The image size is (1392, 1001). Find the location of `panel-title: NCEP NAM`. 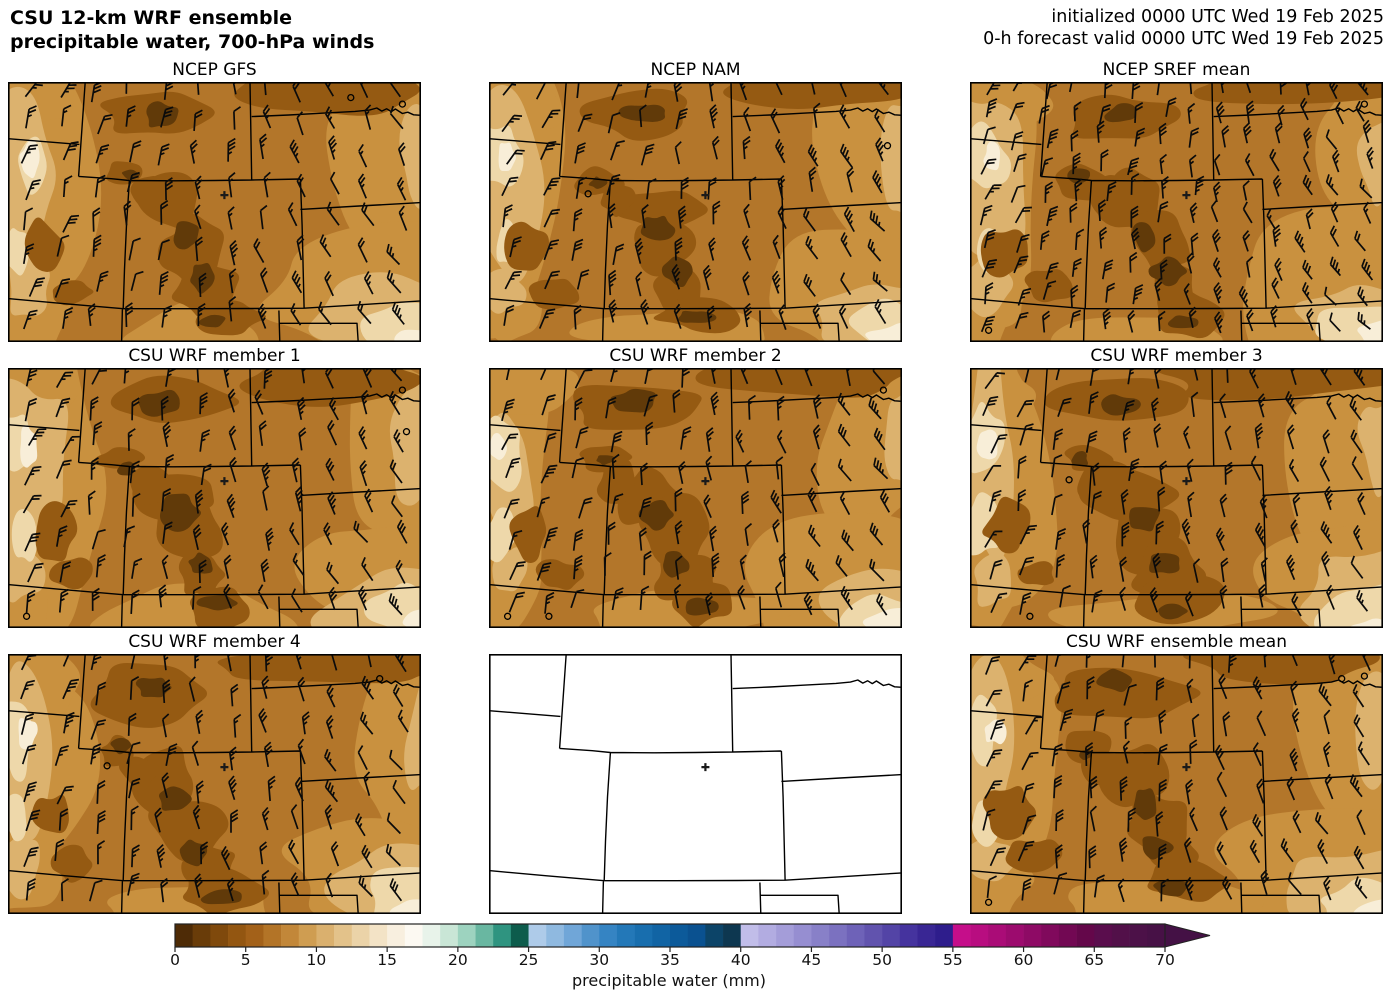

panel-title: NCEP NAM is located at coordinates (695, 70).